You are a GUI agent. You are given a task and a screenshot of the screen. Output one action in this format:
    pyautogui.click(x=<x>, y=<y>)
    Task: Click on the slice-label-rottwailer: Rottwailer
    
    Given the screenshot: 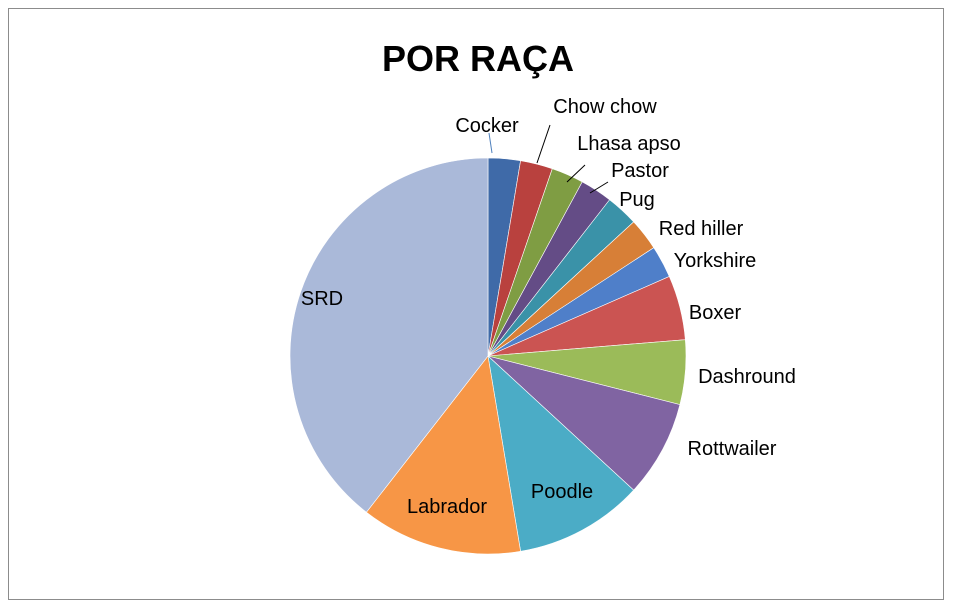 What is the action you would take?
    pyautogui.click(x=732, y=449)
    